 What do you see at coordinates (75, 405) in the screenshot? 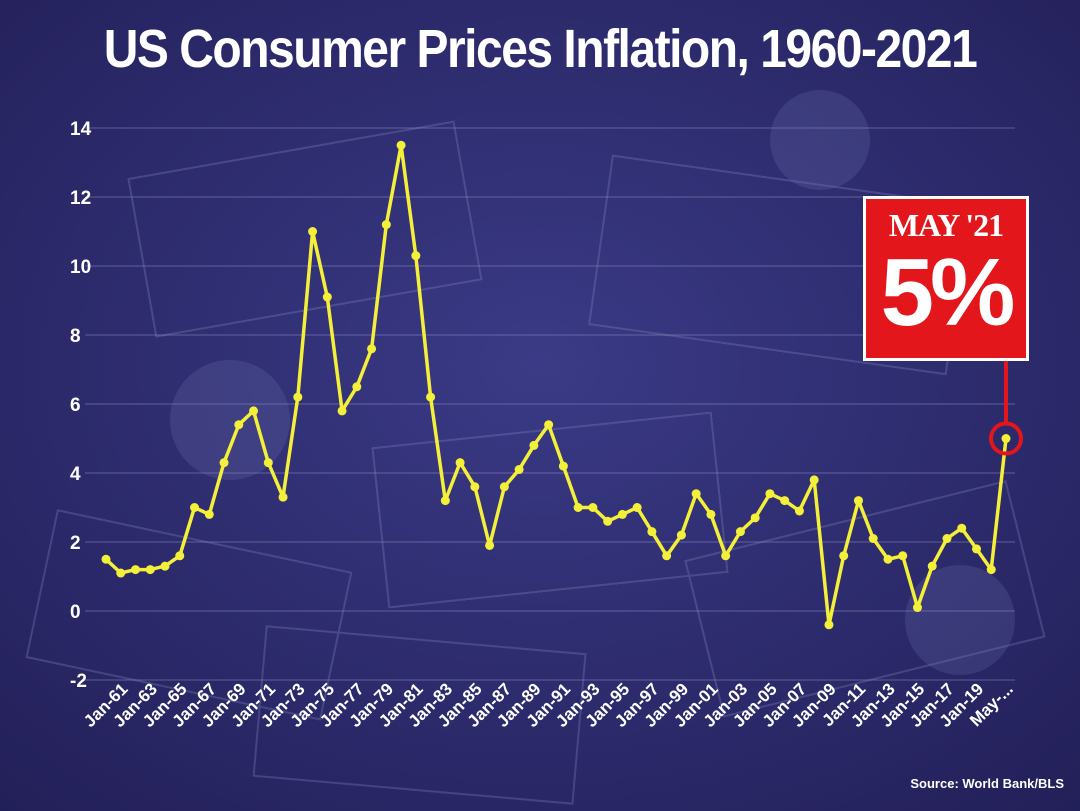
I see `y-tick-label: 6` at bounding box center [75, 405].